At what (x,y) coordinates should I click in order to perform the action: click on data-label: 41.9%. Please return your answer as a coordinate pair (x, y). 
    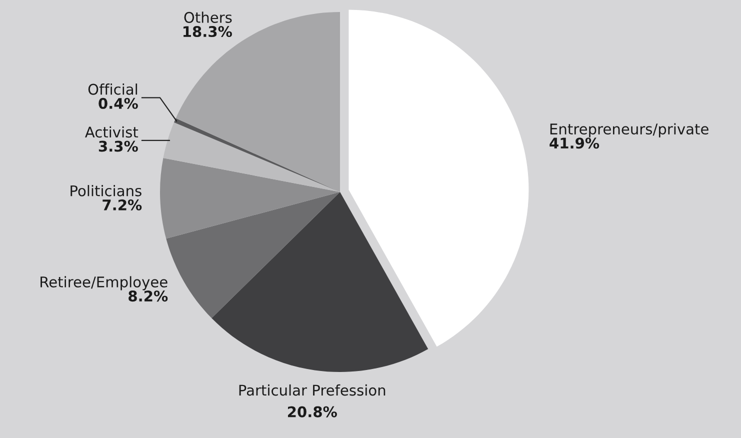
    Looking at the image, I should click on (575, 143).